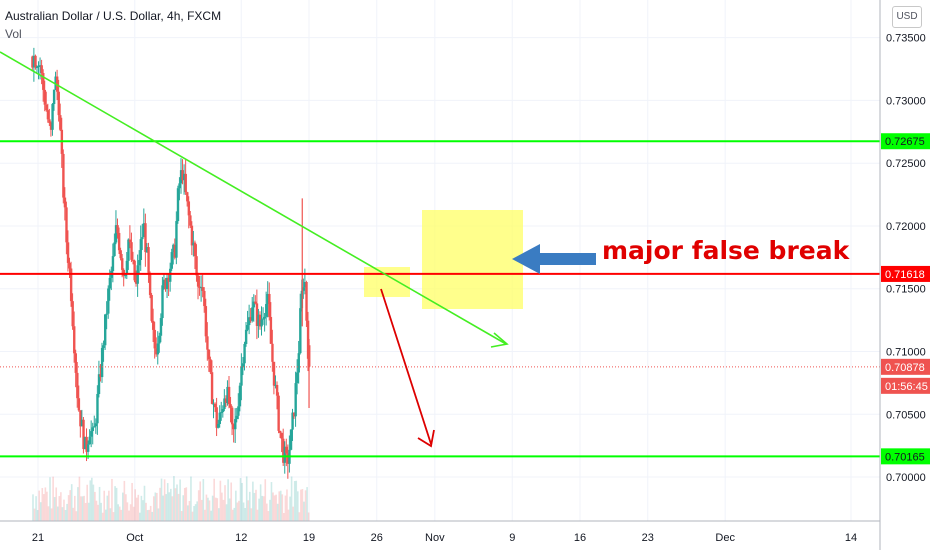  Describe the element at coordinates (472, 259) in the screenshot. I see `highlight-box-false-break` at that location.